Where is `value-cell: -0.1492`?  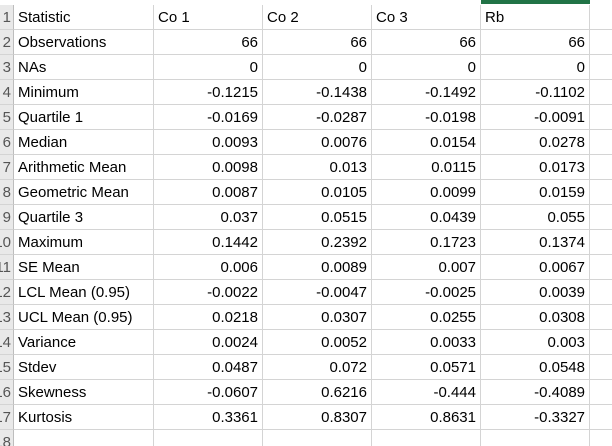
value-cell: -0.1492 is located at coordinates (426, 92).